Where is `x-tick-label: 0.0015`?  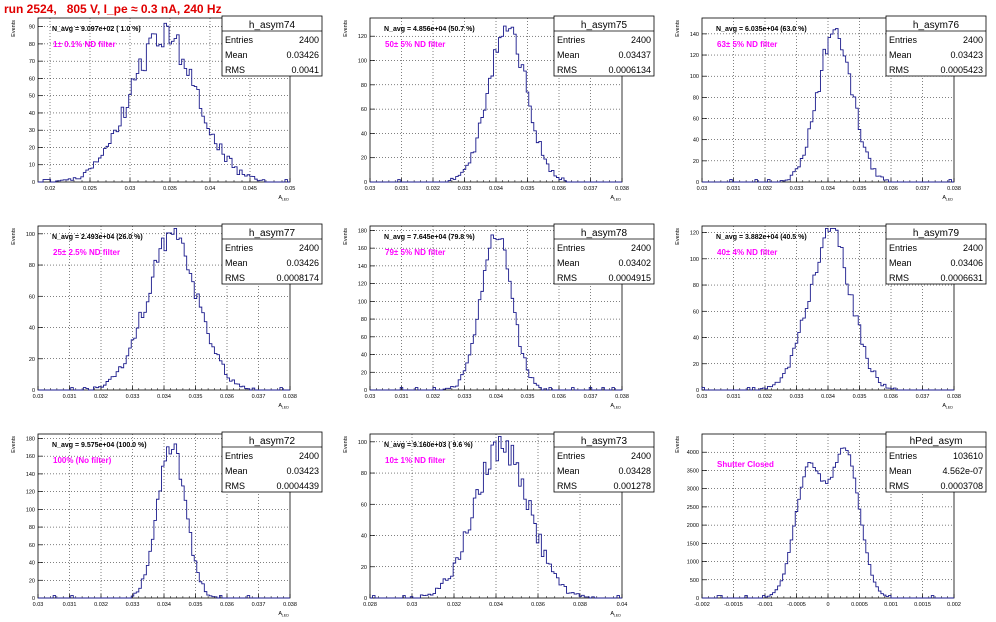
x-tick-label: 0.0015 is located at coordinates (922, 605).